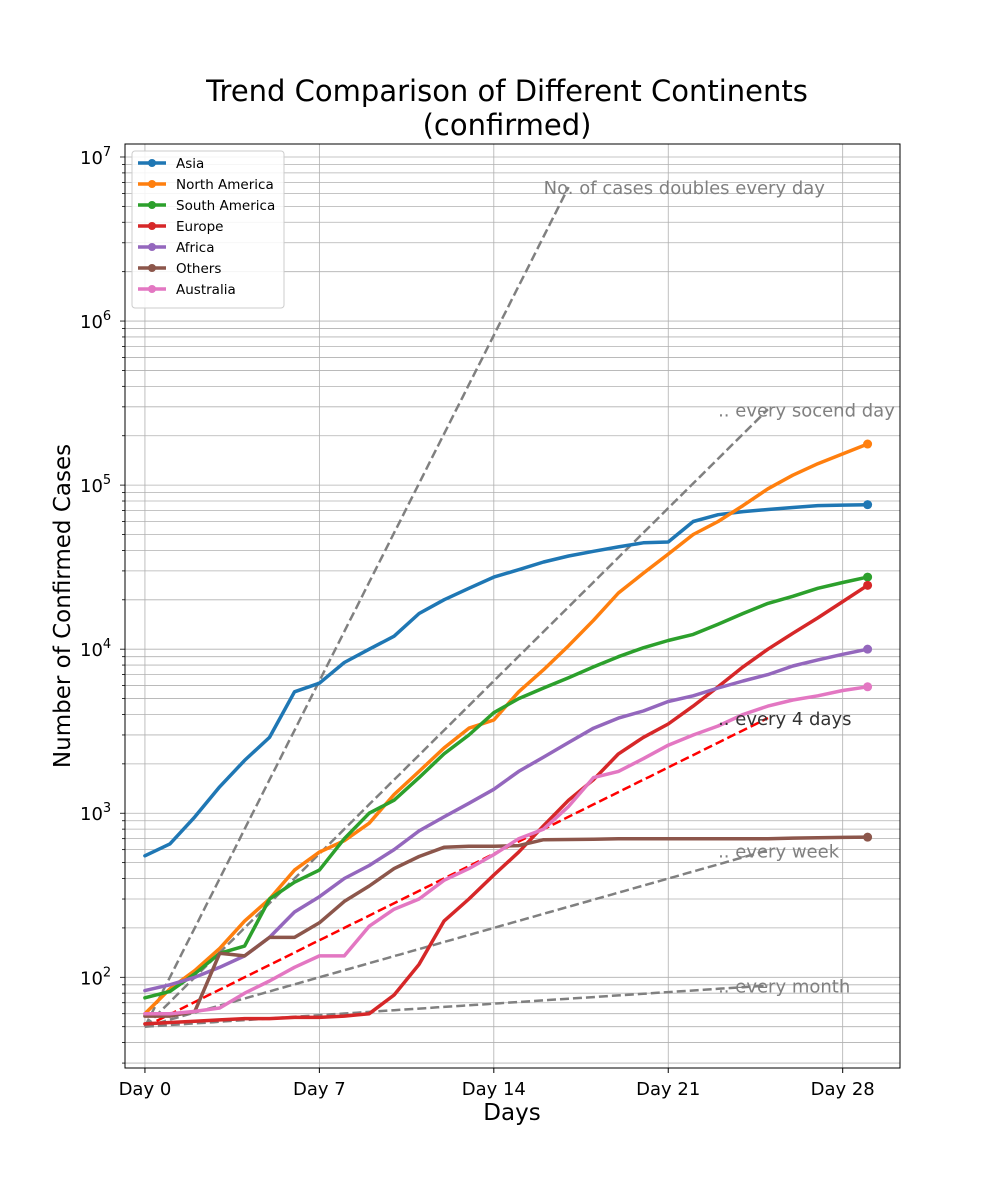 This screenshot has width=1000, height=1200. Describe the element at coordinates (190, 164) in the screenshot. I see `legend-label: Asia` at that location.